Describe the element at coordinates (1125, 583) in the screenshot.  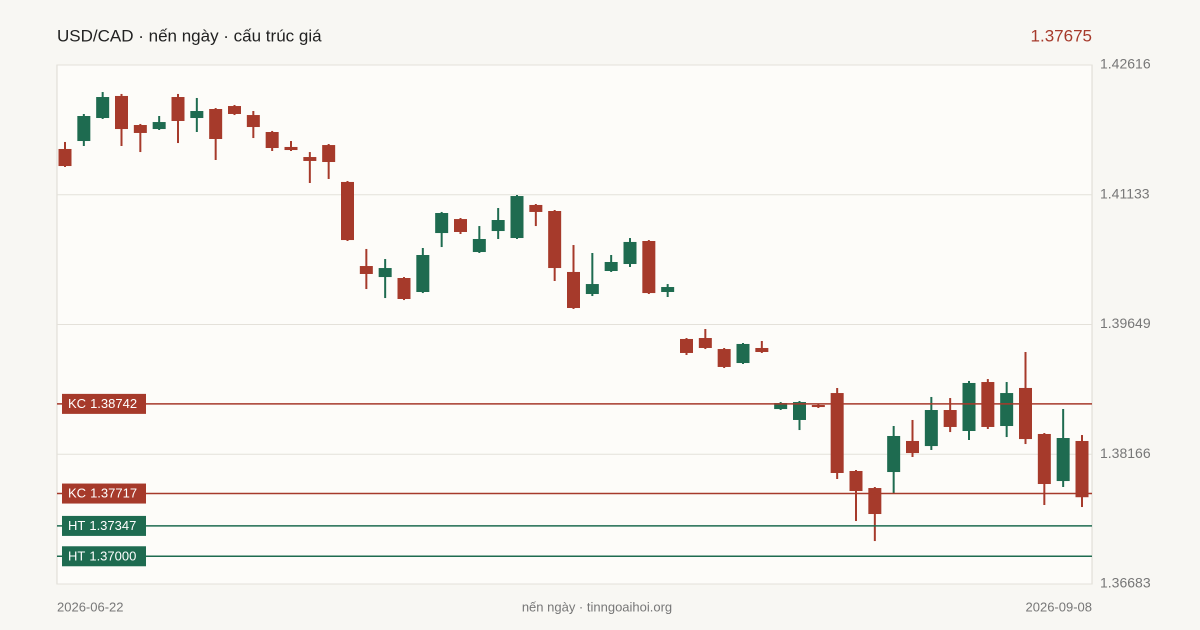
I see `y-tick-label: 1.36683` at that location.